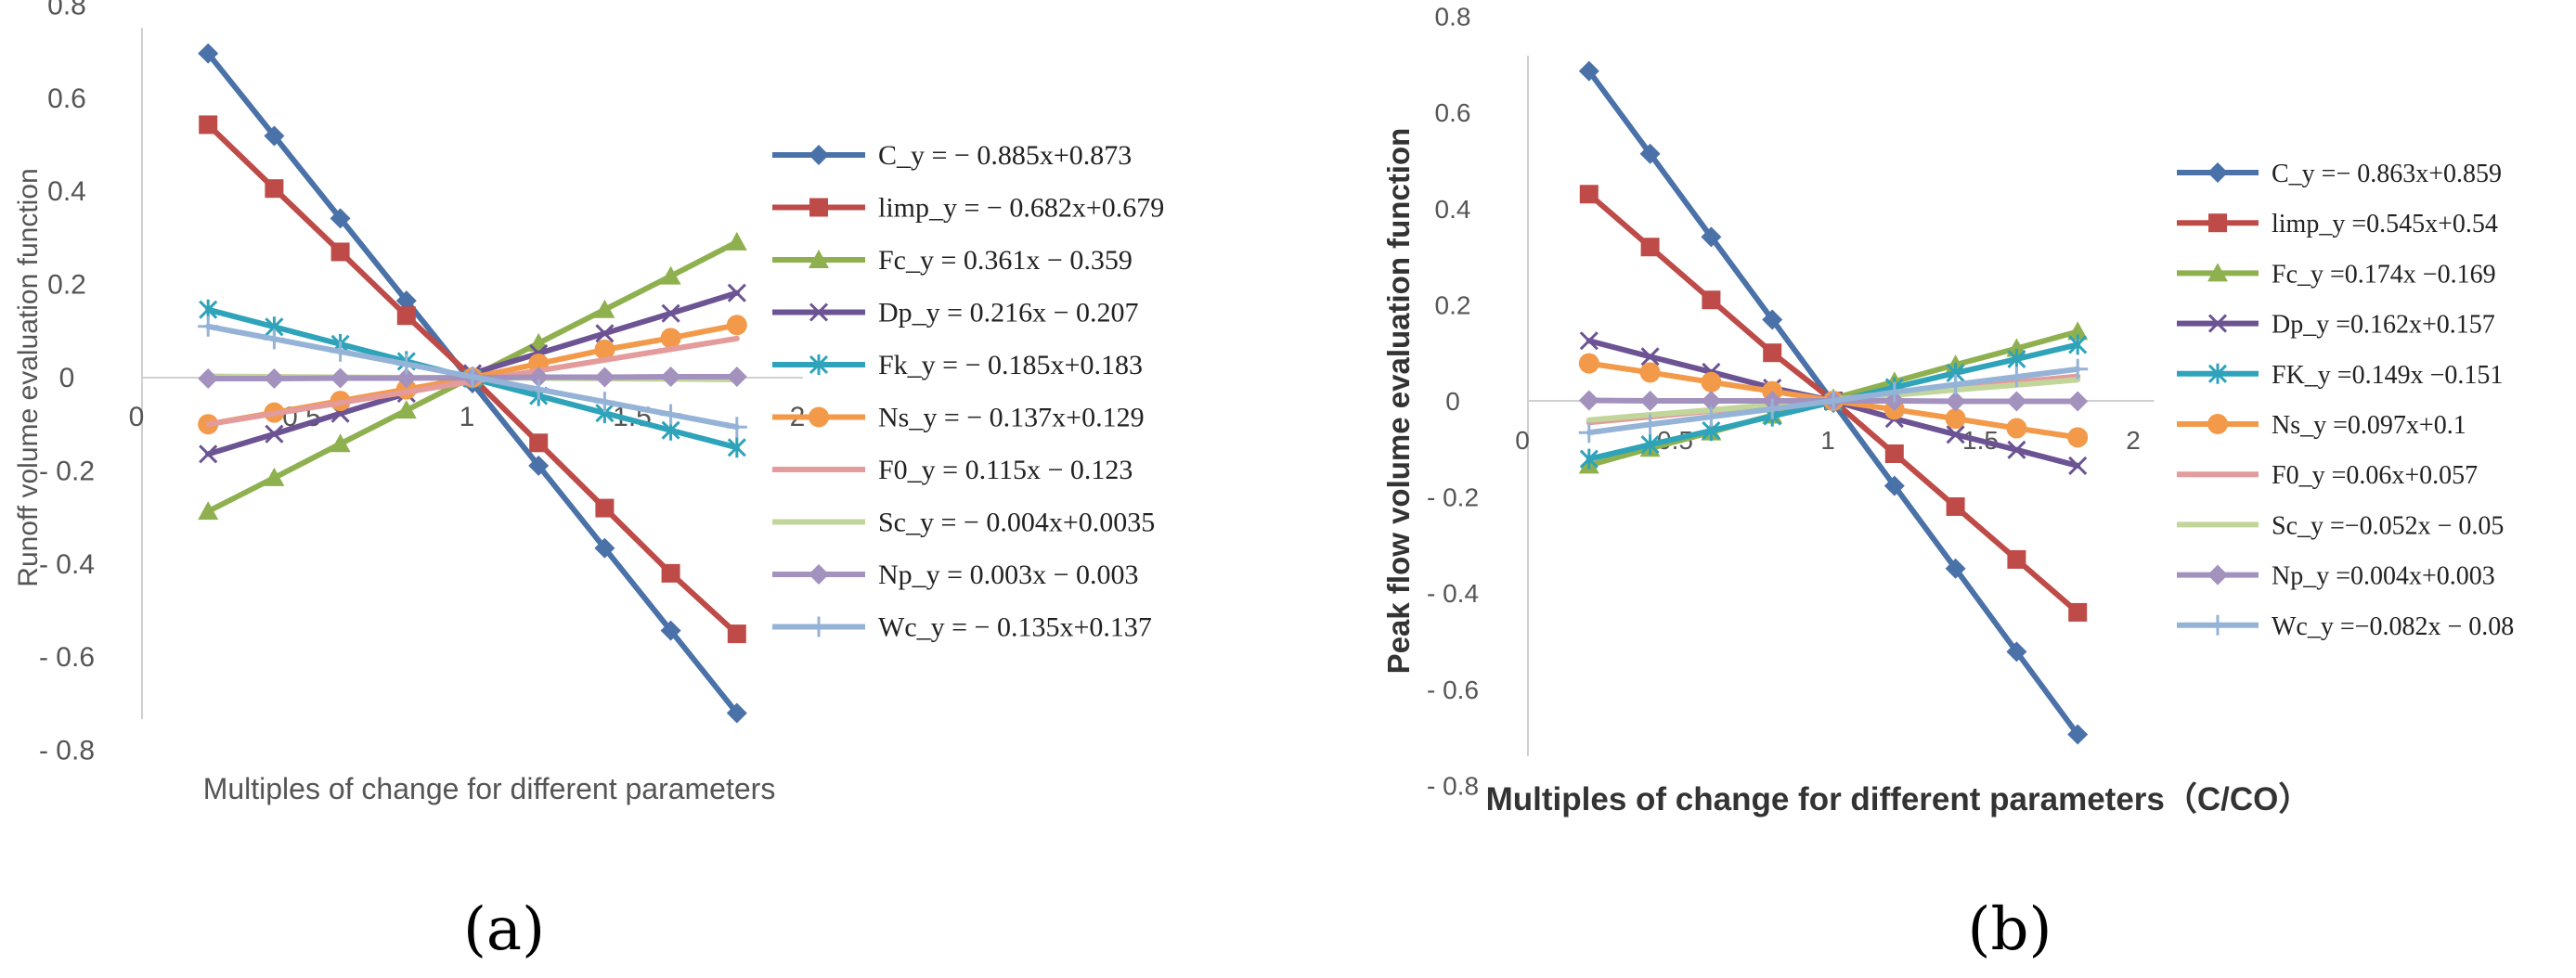 This screenshot has width=2576, height=978. I want to click on legend-label: Ns_y = − 0.137x+0.129, so click(1011, 418).